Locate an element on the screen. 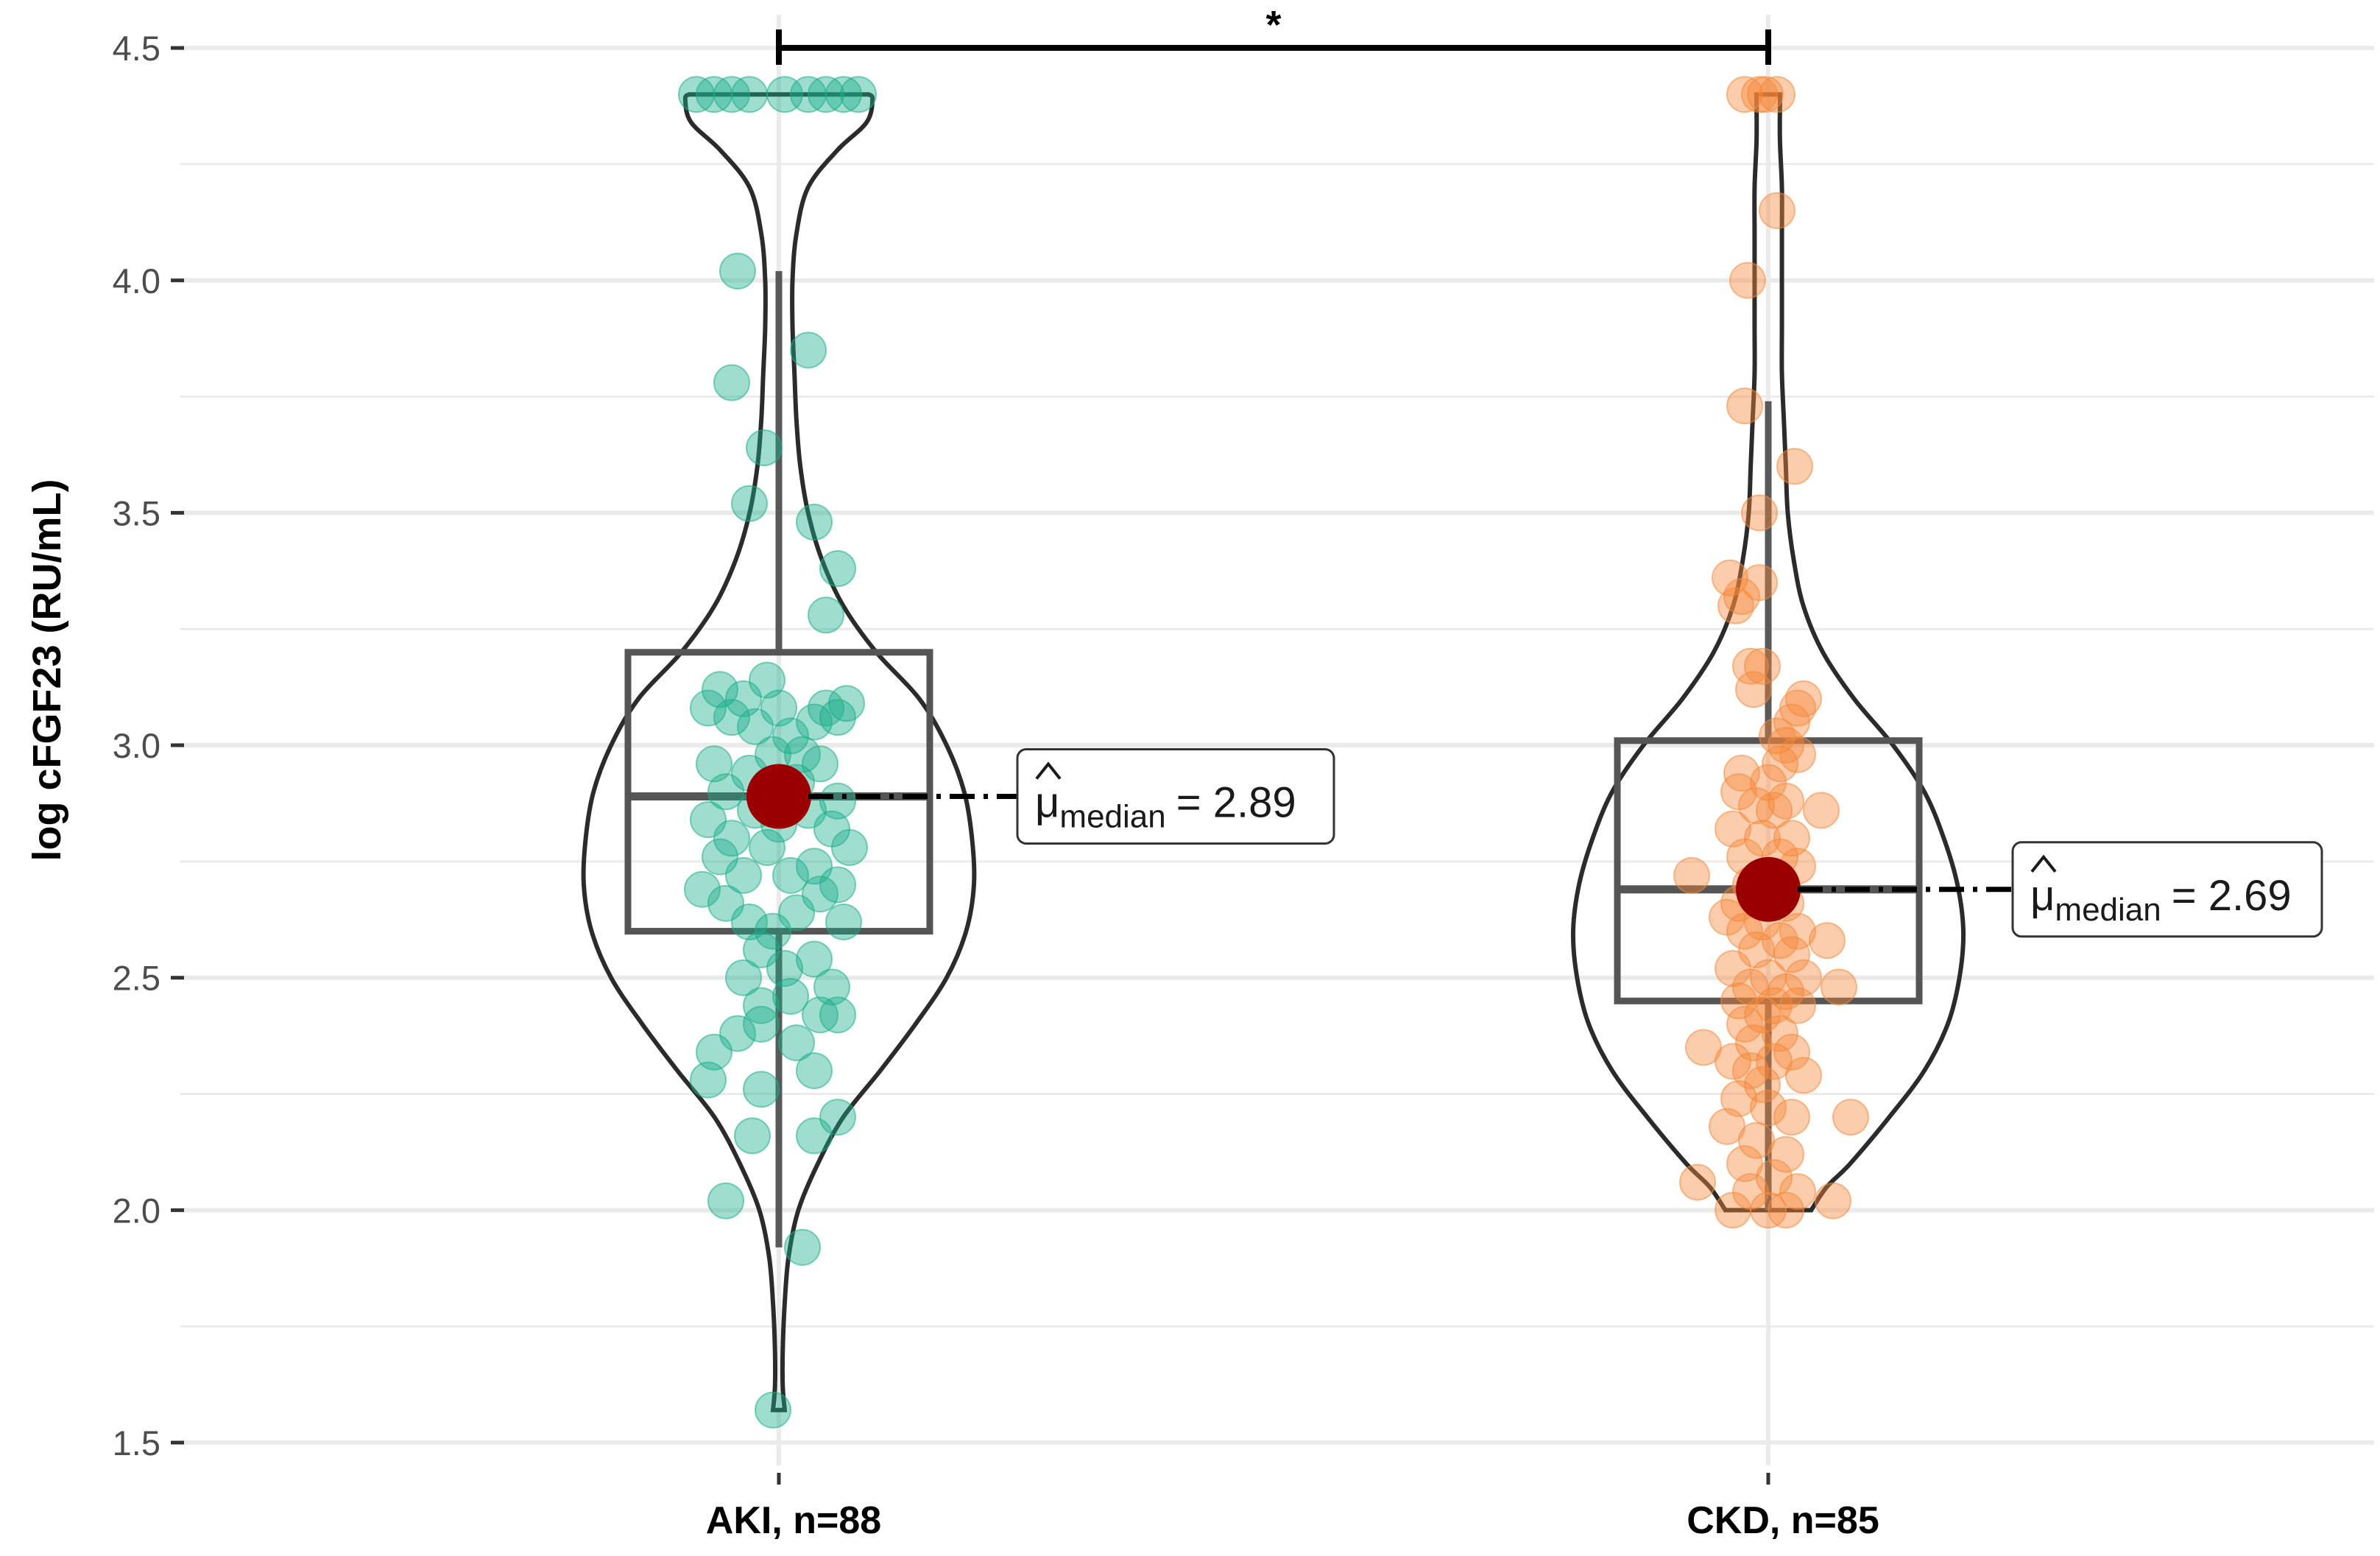 The image size is (2380, 1556). median-label-box is located at coordinates (1176, 796).